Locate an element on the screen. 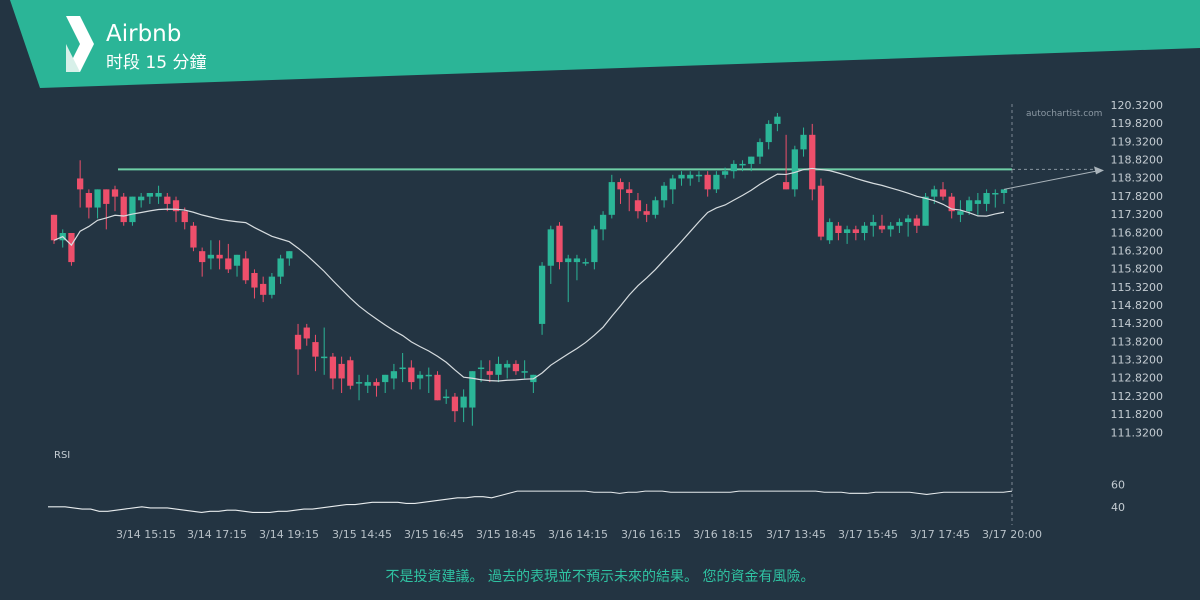 The image size is (1200, 600). price-tick-label: 118.3200 is located at coordinates (1137, 178).